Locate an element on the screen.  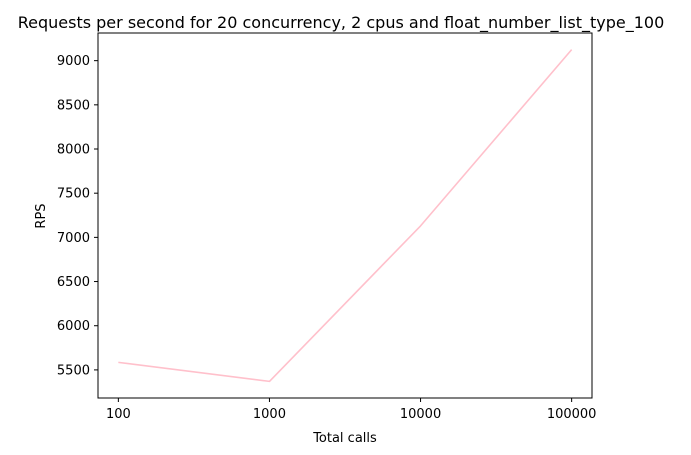
y-tick-label: 7000 is located at coordinates (73, 238).